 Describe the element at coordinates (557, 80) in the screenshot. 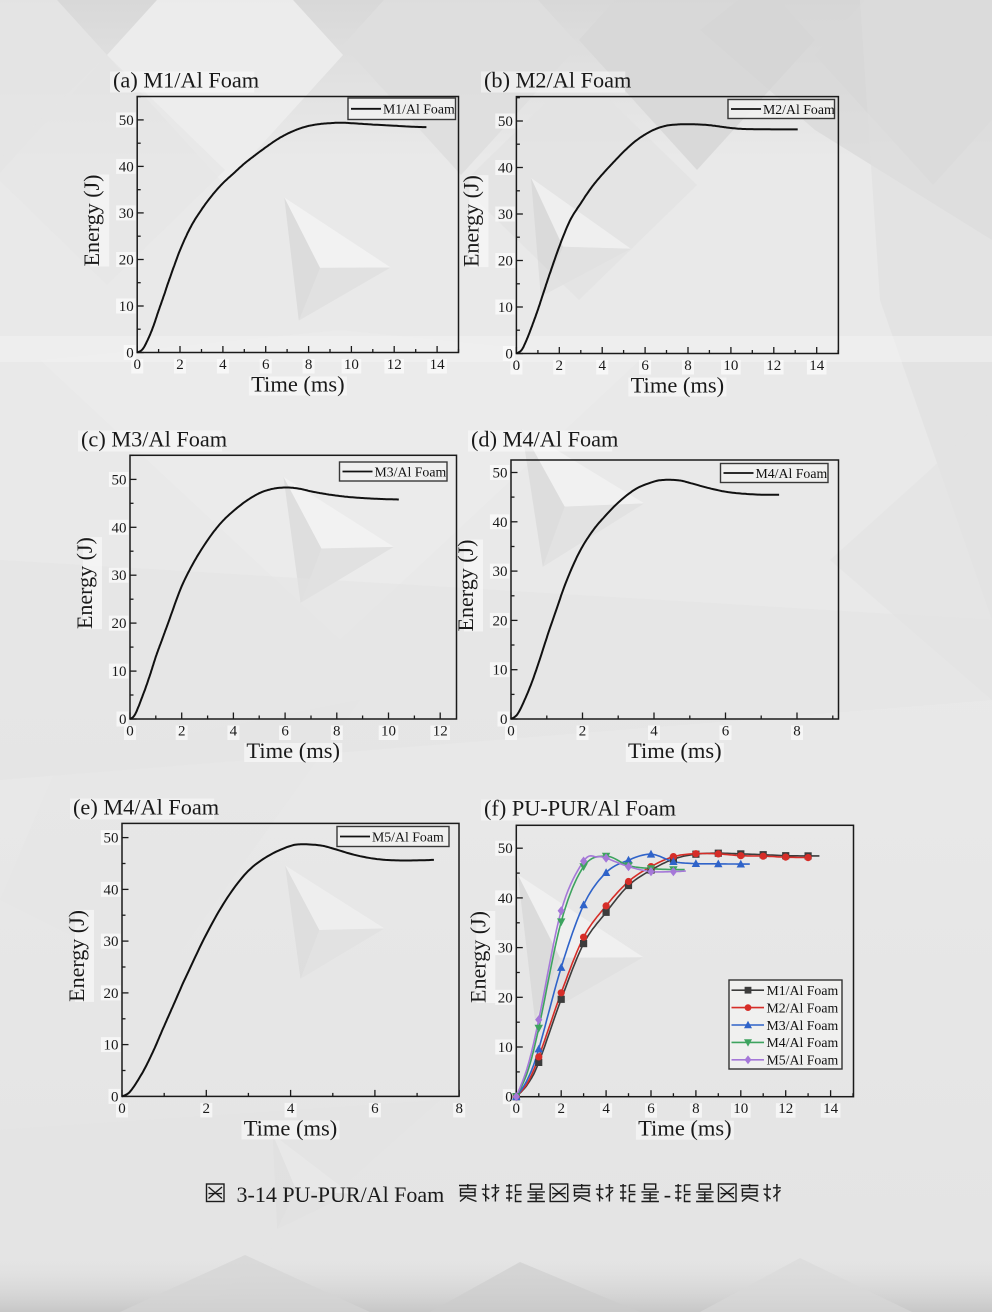

I see `svg-text: (b) M2/Al Foam` at that location.